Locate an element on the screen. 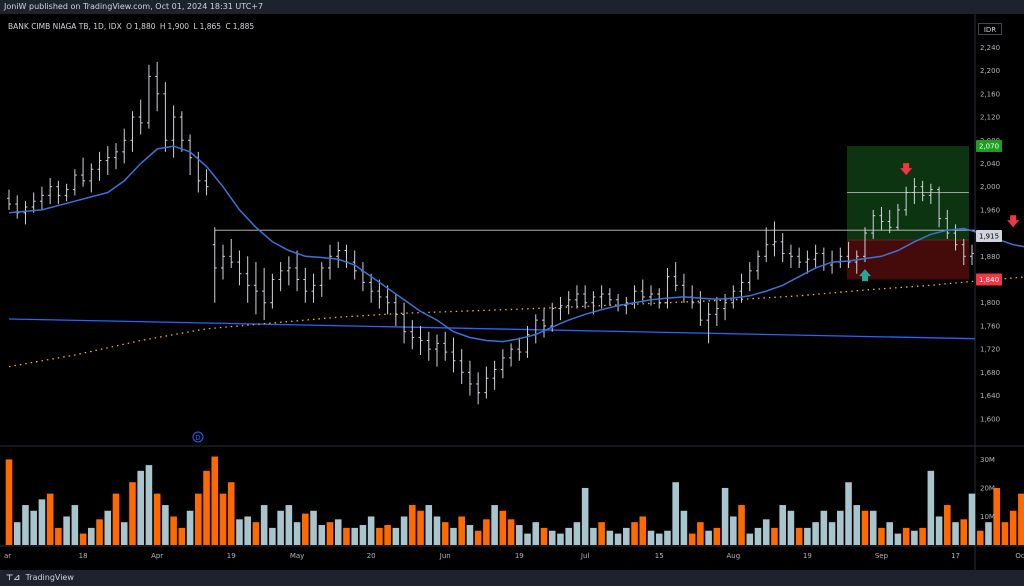 This screenshot has width=1024, height=586. arrow-down-icon is located at coordinates (906, 169).